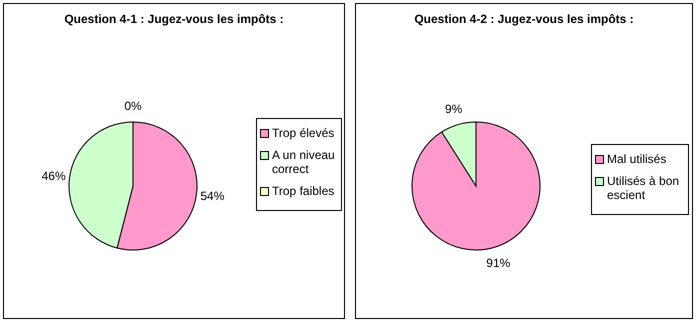 The height and width of the screenshot is (325, 698). I want to click on data-label: 54%, so click(212, 196).